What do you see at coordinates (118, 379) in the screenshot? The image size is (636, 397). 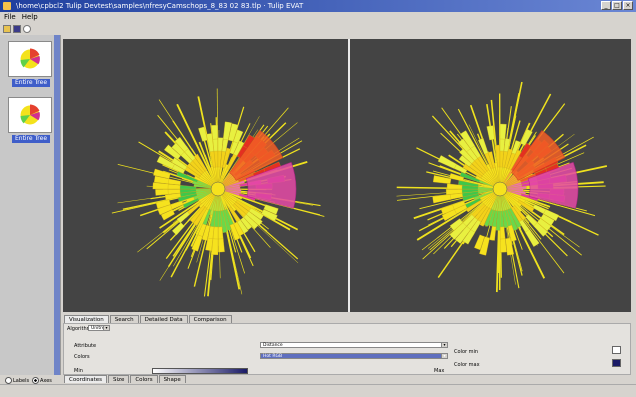 I see `tab-size: Size` at bounding box center [118, 379].